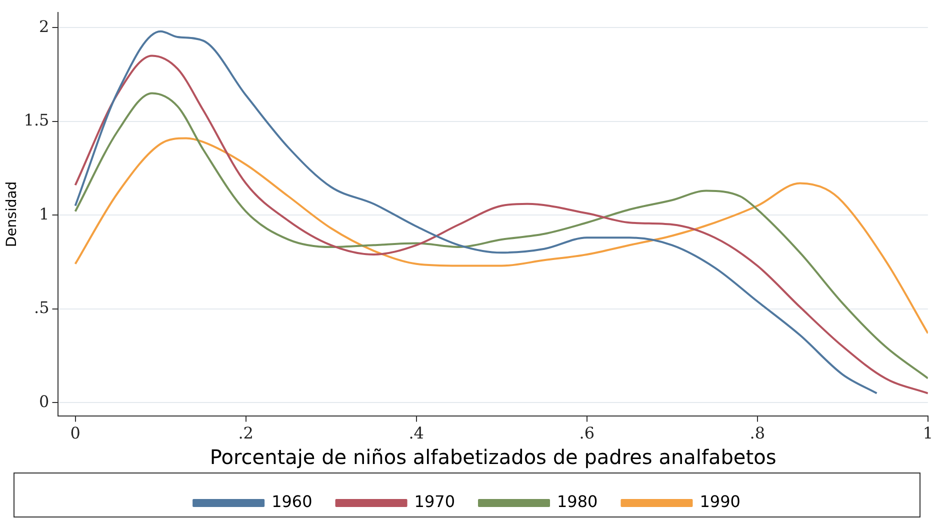  What do you see at coordinates (577, 502) in the screenshot?
I see `legend-label: 1980` at bounding box center [577, 502].